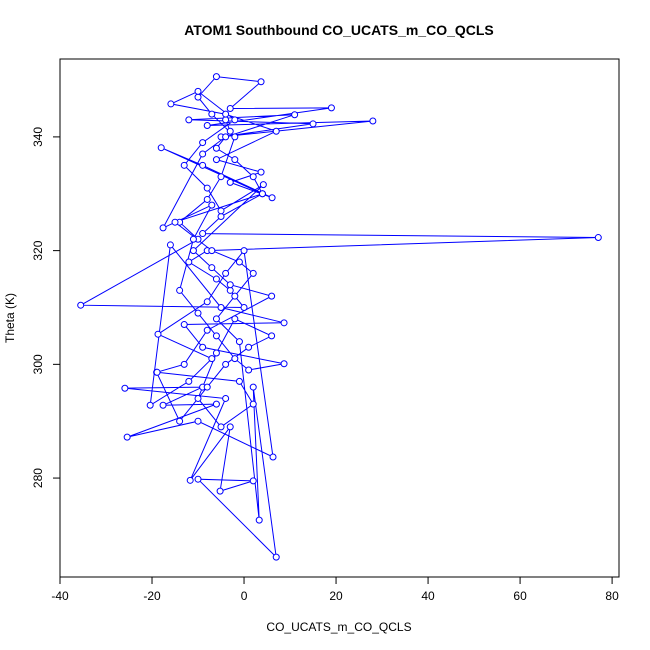 The width and height of the screenshot is (650, 650). Describe the element at coordinates (38, 250) in the screenshot. I see `y-tick-label: 320` at that location.